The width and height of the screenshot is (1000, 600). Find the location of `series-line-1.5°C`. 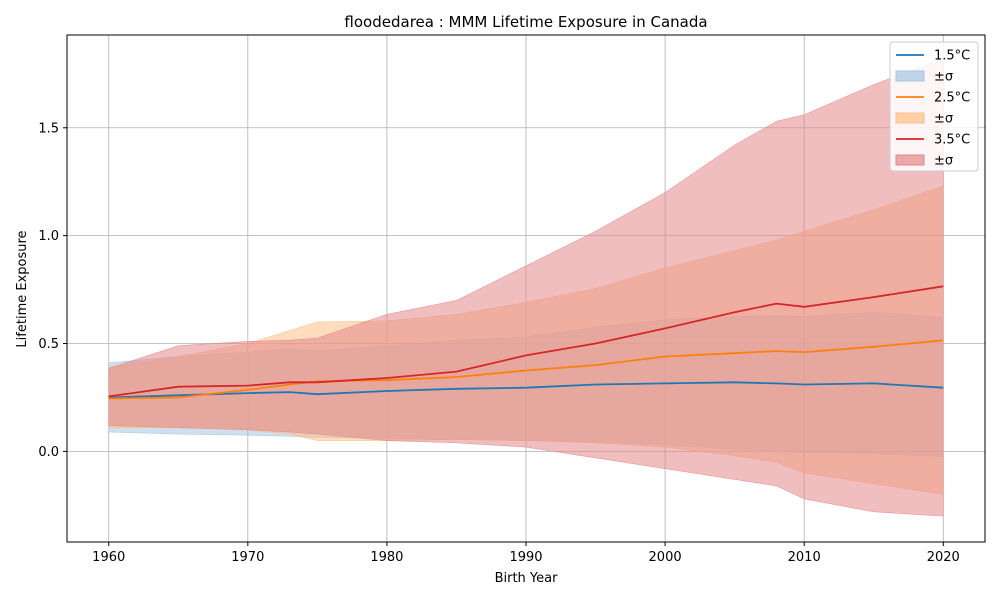

series-line-1.5°C is located at coordinates (526, 390).